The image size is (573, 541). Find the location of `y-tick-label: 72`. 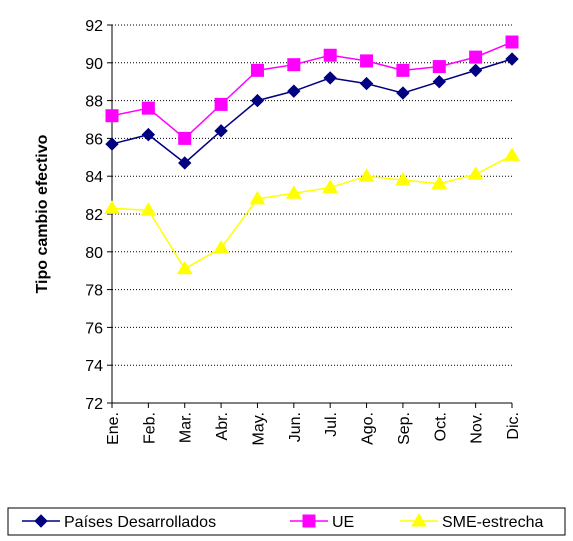

y-tick-label: 72 is located at coordinates (94, 404).